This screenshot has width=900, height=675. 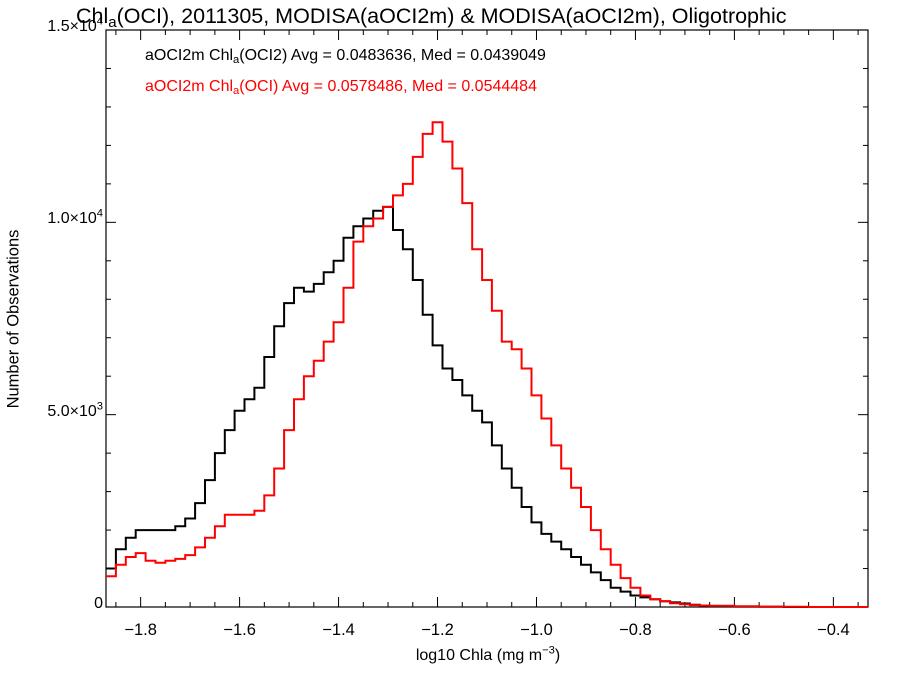 What do you see at coordinates (488, 654) in the screenshot?
I see `x-axis-label: log10 Chla (mg m−3)` at bounding box center [488, 654].